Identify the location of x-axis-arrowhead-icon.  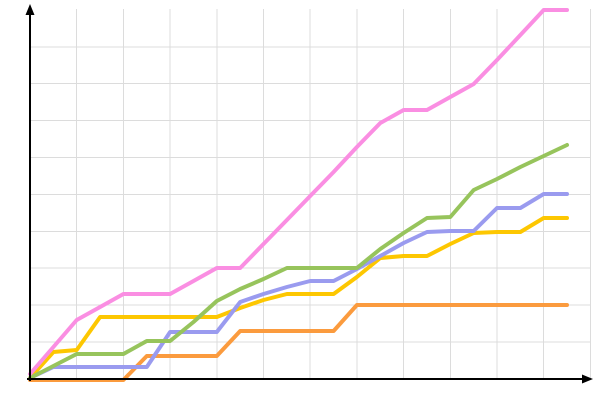
(587, 379).